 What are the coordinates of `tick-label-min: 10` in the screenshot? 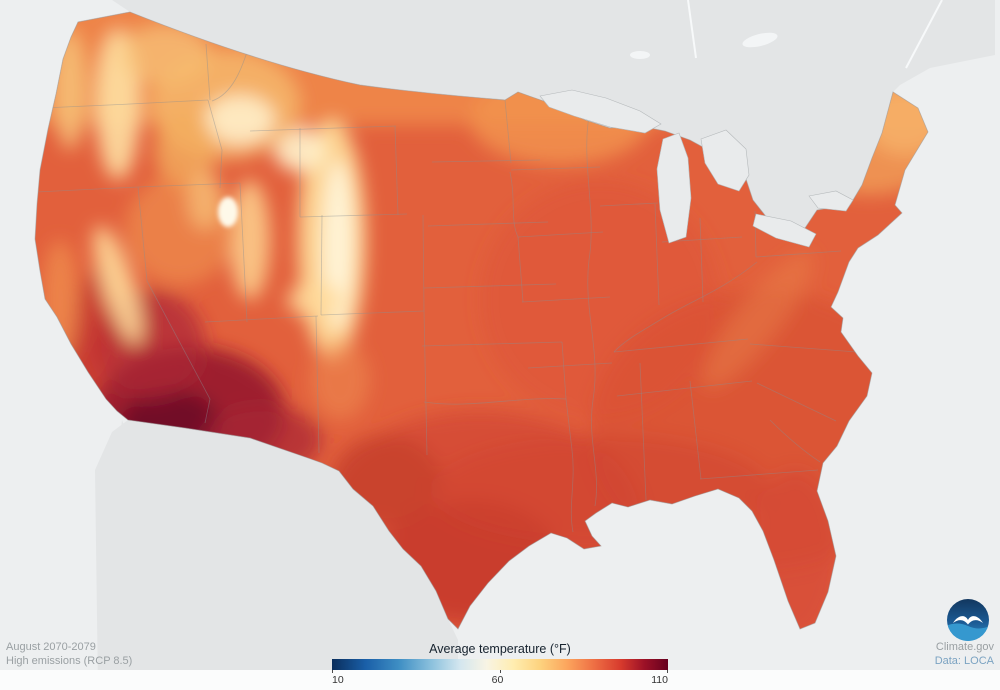 It's located at (338, 680).